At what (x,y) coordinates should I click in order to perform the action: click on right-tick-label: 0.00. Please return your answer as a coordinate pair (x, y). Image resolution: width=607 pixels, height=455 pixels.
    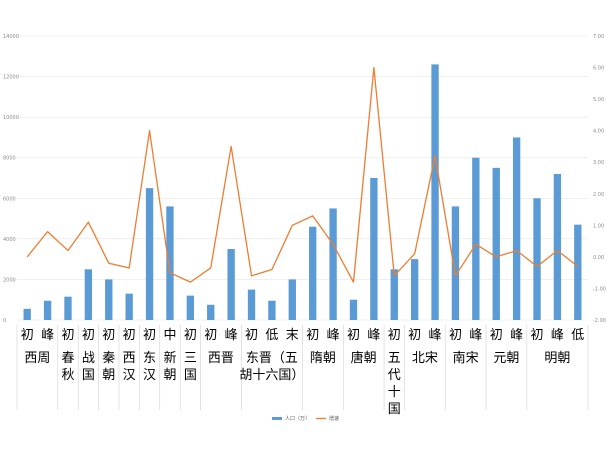
    Looking at the image, I should click on (598, 258).